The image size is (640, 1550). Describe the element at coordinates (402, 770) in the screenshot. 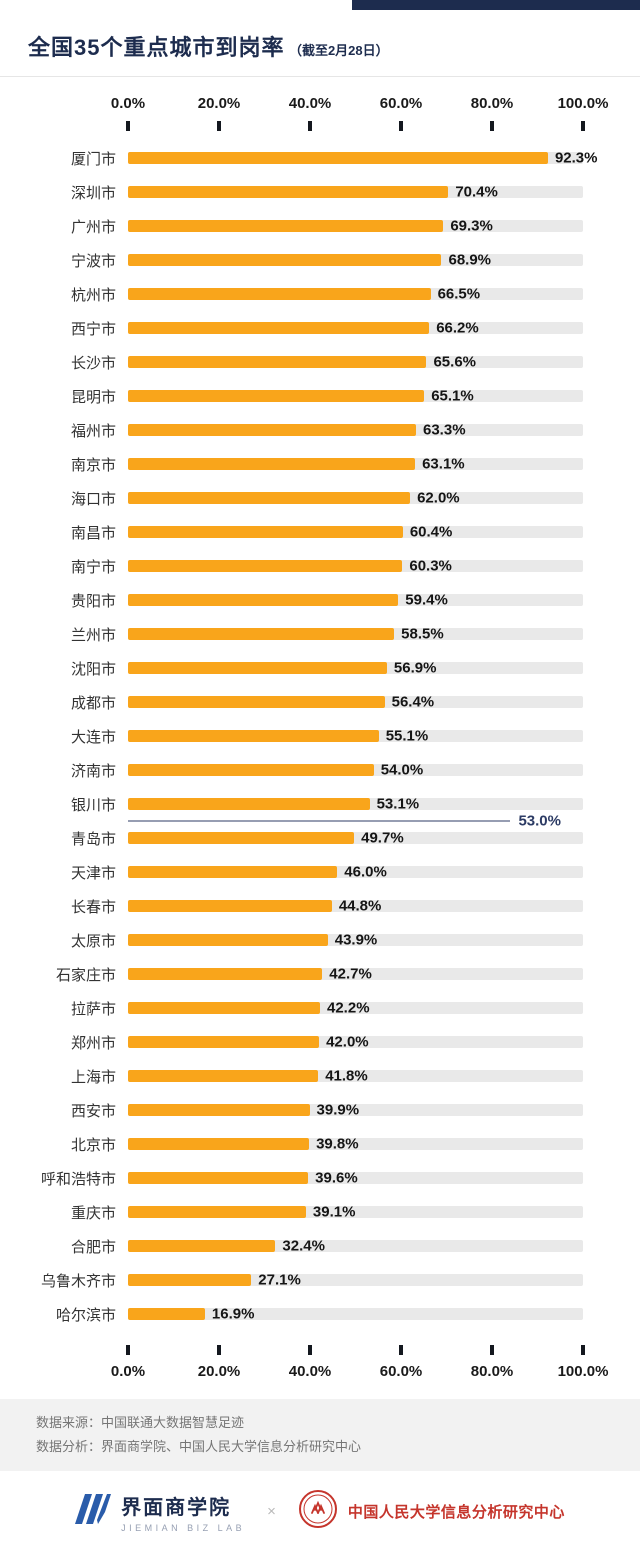

I see `value-label: 54.0%` at that location.